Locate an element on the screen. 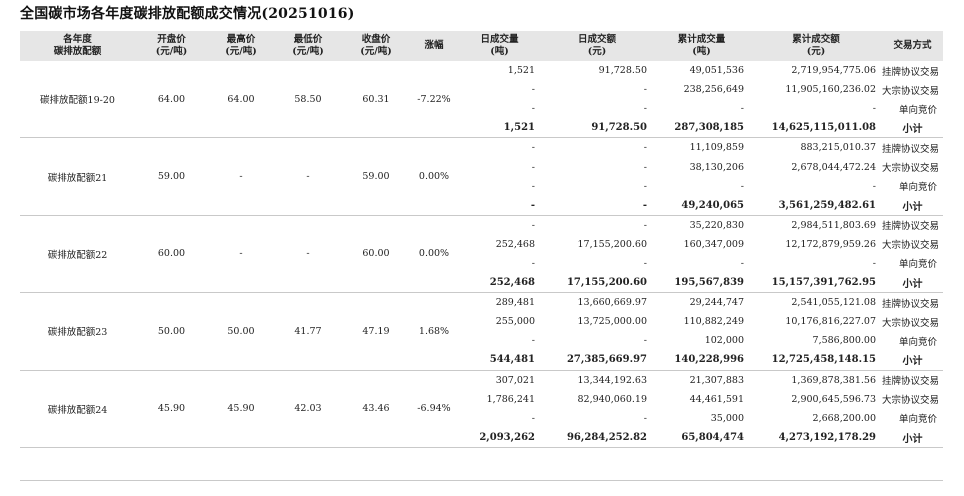 This screenshot has height=496, width=964. open-price-cell: 59.00 is located at coordinates (171, 176).